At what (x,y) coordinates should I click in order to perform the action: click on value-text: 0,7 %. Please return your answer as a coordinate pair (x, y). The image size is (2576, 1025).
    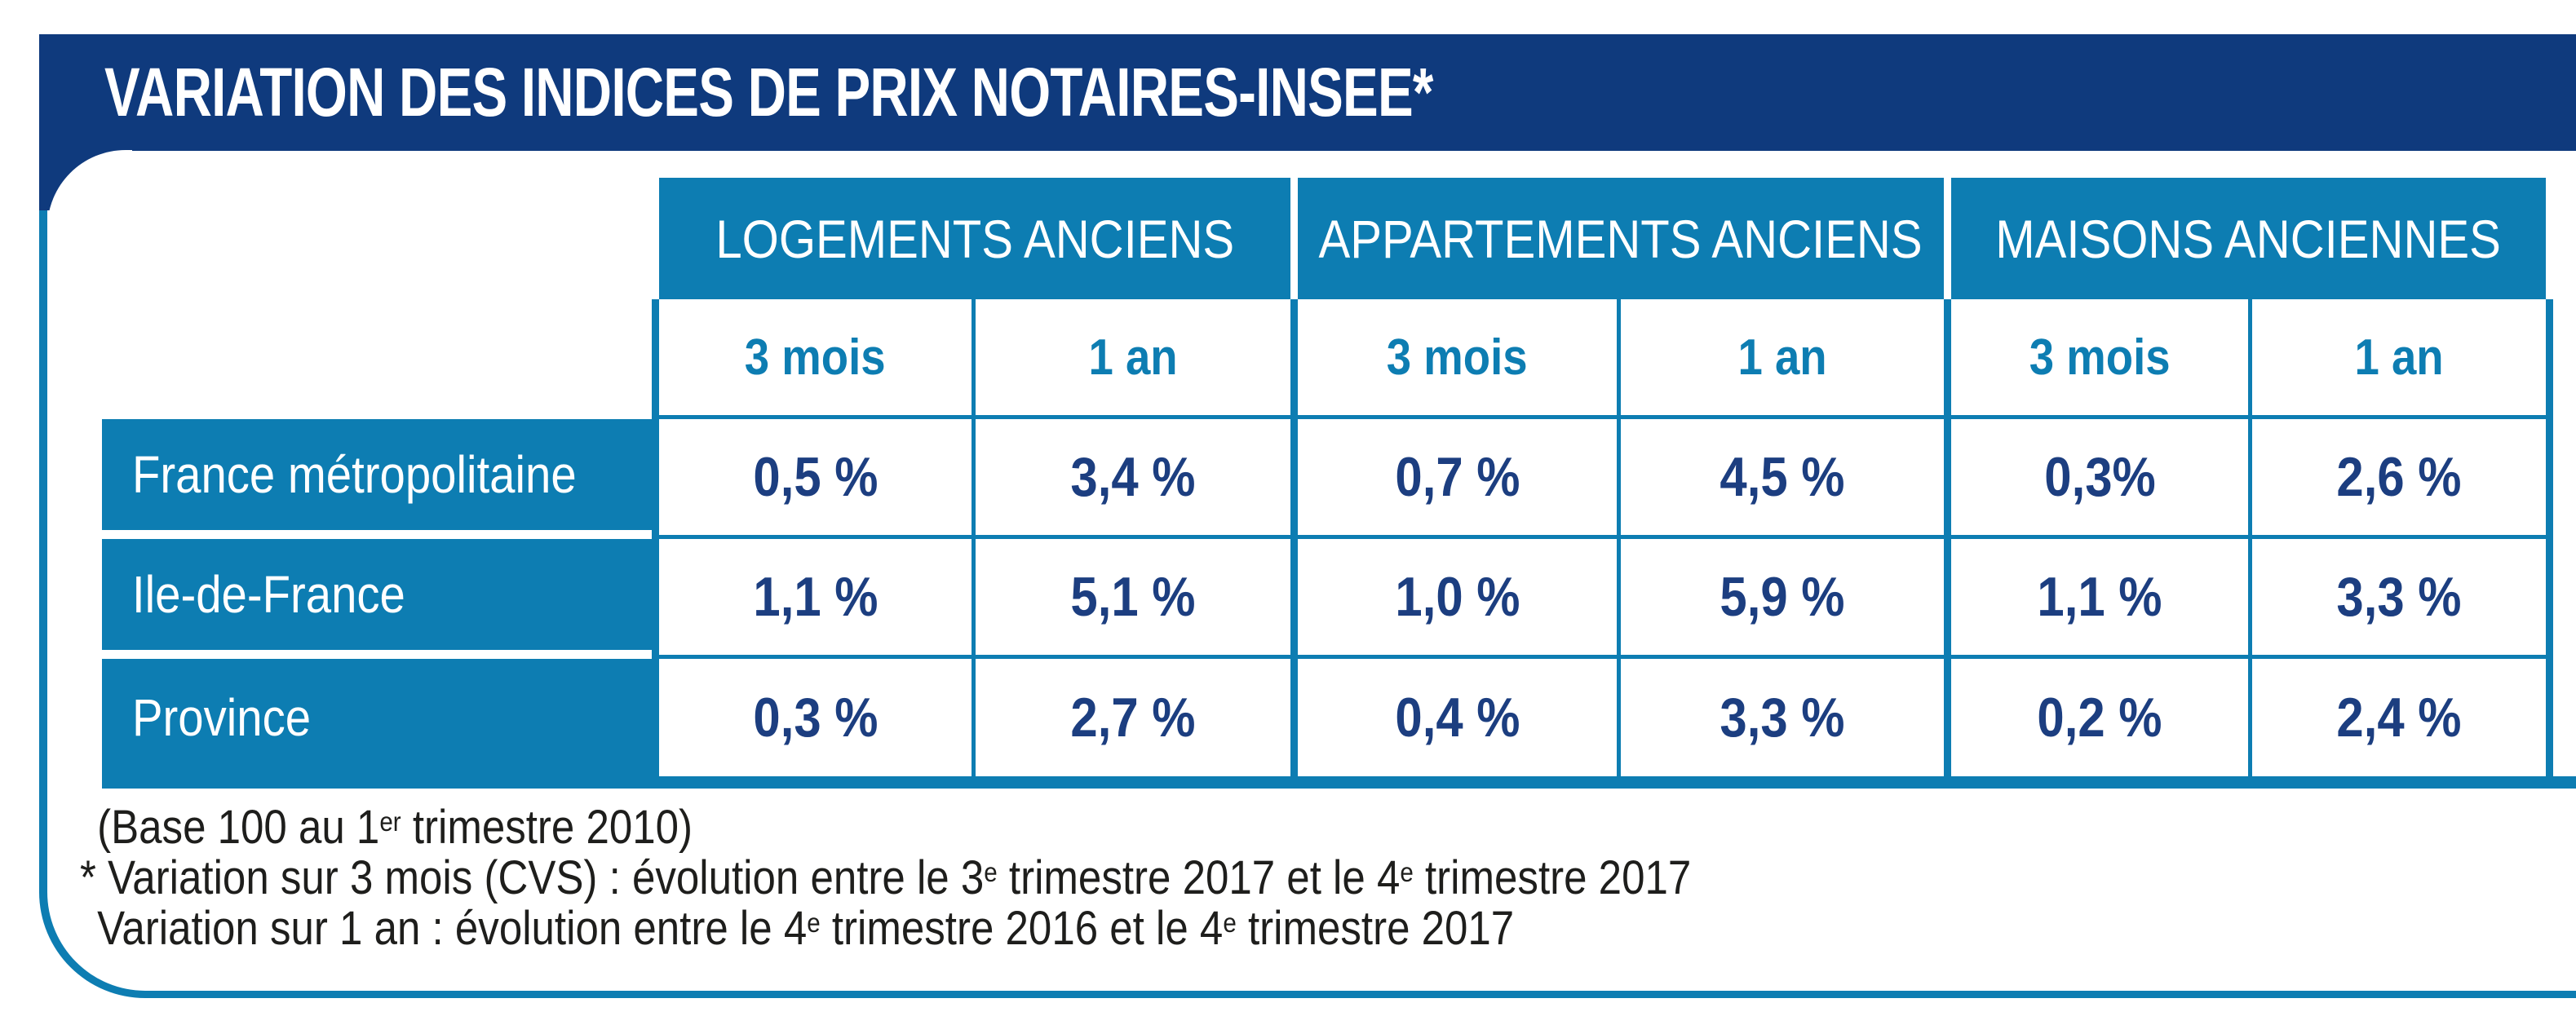
    Looking at the image, I should click on (1457, 477).